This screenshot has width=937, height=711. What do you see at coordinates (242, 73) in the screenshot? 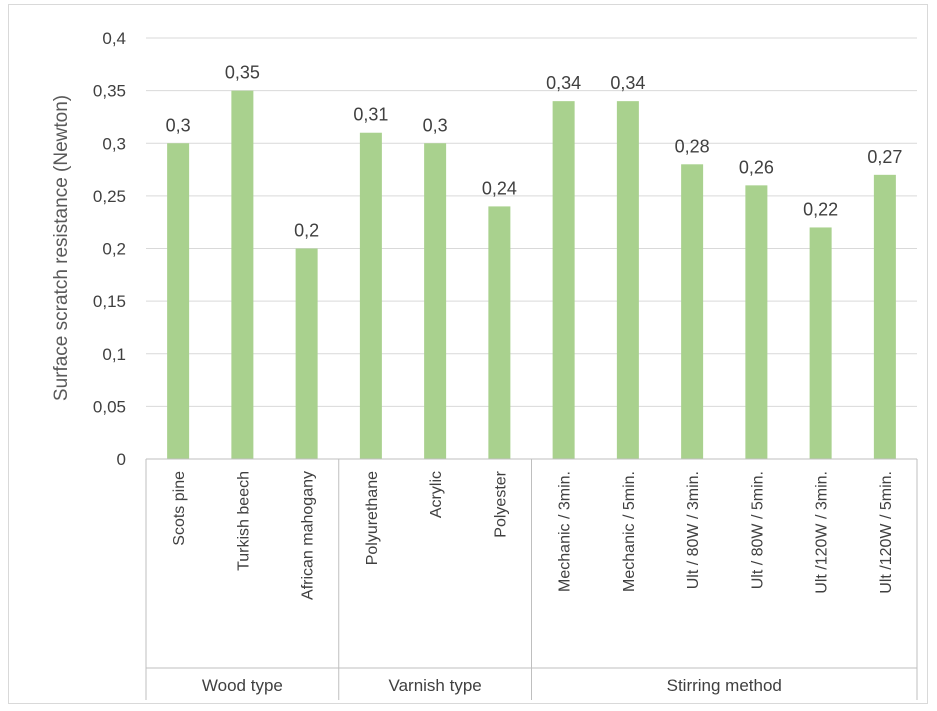
I see `data-label: 0,35` at bounding box center [242, 73].